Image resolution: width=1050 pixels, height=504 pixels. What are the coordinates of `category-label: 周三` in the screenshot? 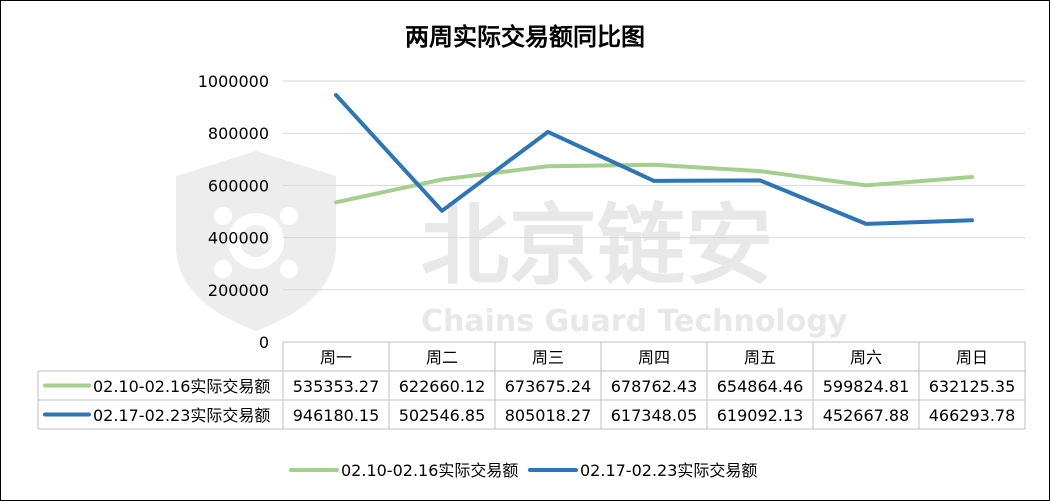 It's located at (548, 357).